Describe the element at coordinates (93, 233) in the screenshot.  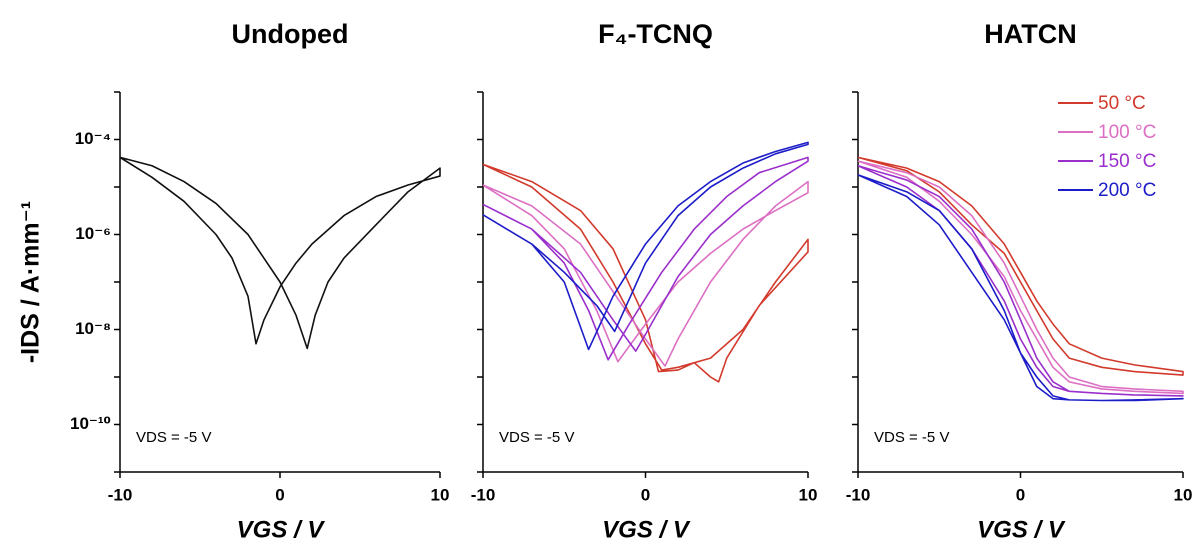
I see `y-tick-label: 10⁻⁶` at that location.